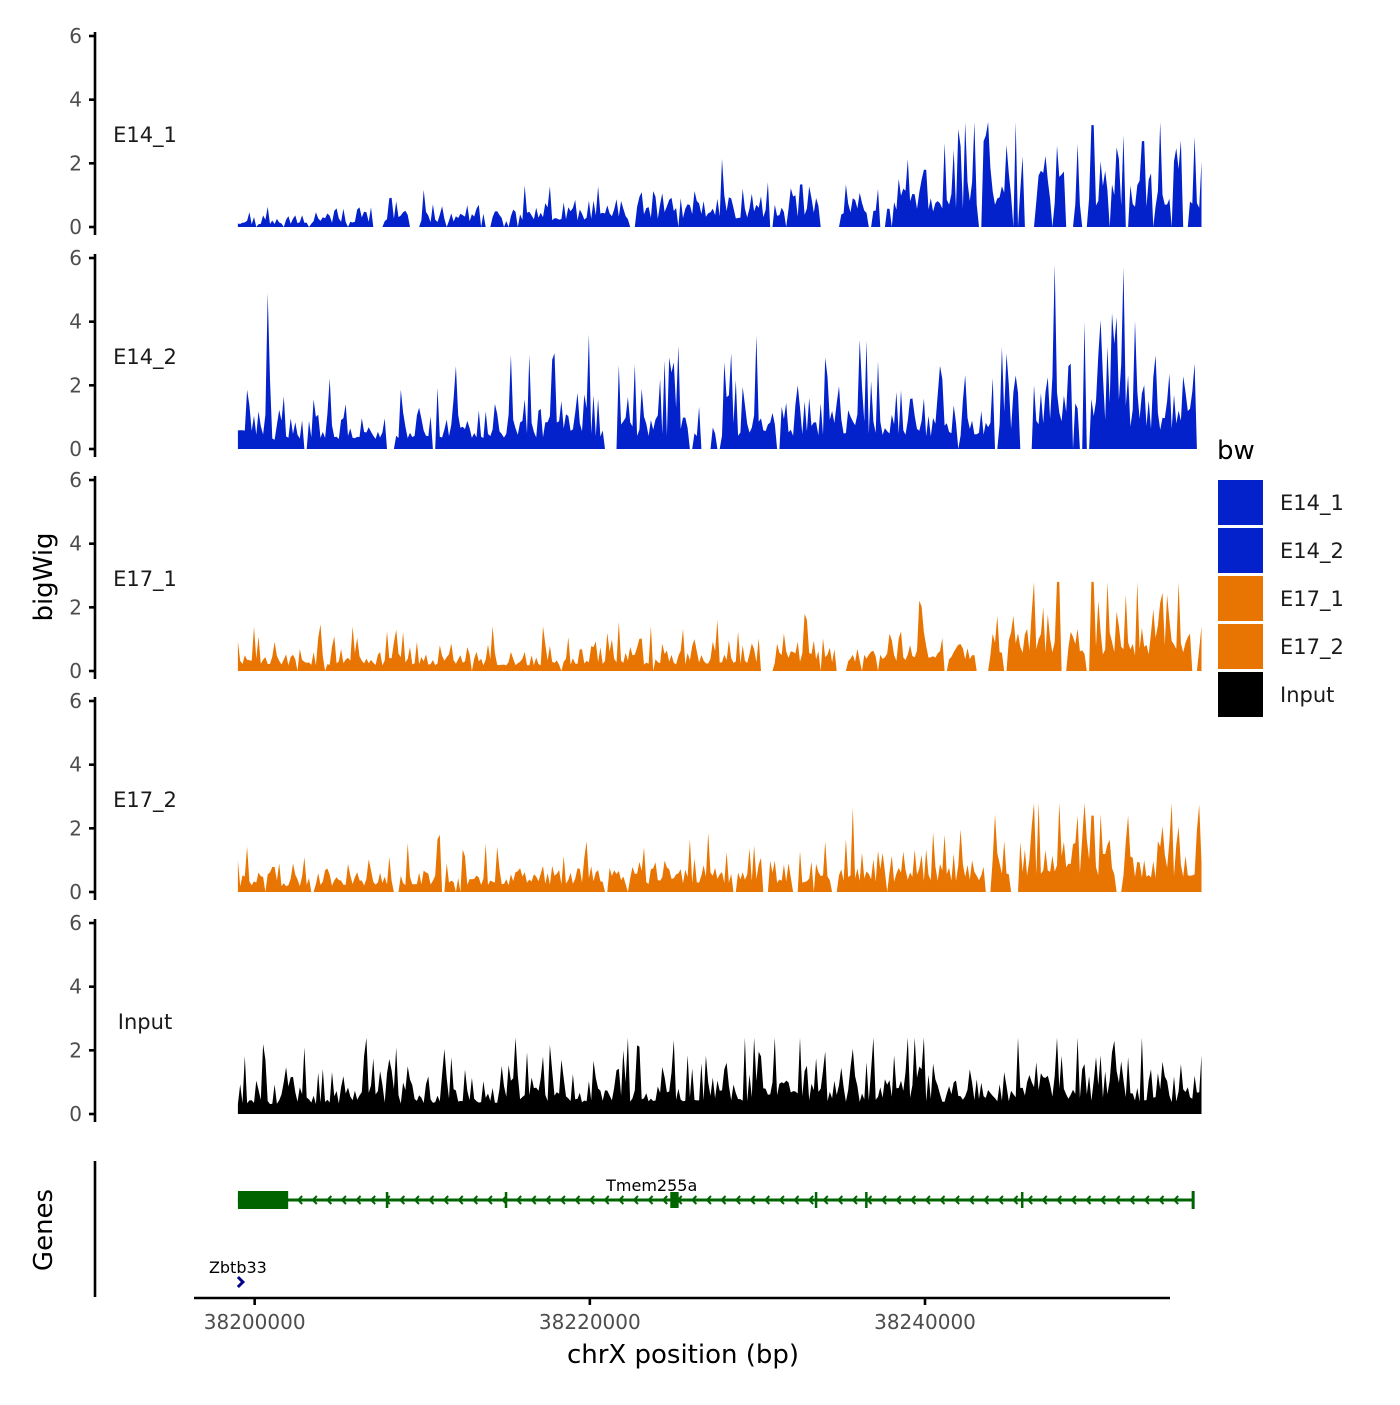 This screenshot has width=1400, height=1405. Describe the element at coordinates (1281, 598) in the screenshot. I see `legend-item-e17-1: E17_1` at that location.